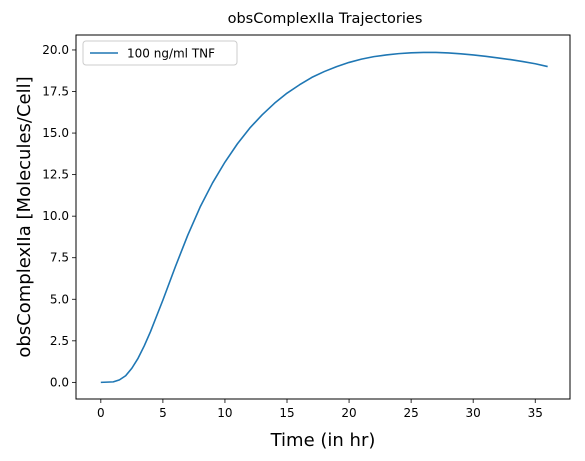 This screenshot has width=585, height=461. Describe the element at coordinates (59, 341) in the screenshot. I see `y-tick-label: 2.5` at that location.